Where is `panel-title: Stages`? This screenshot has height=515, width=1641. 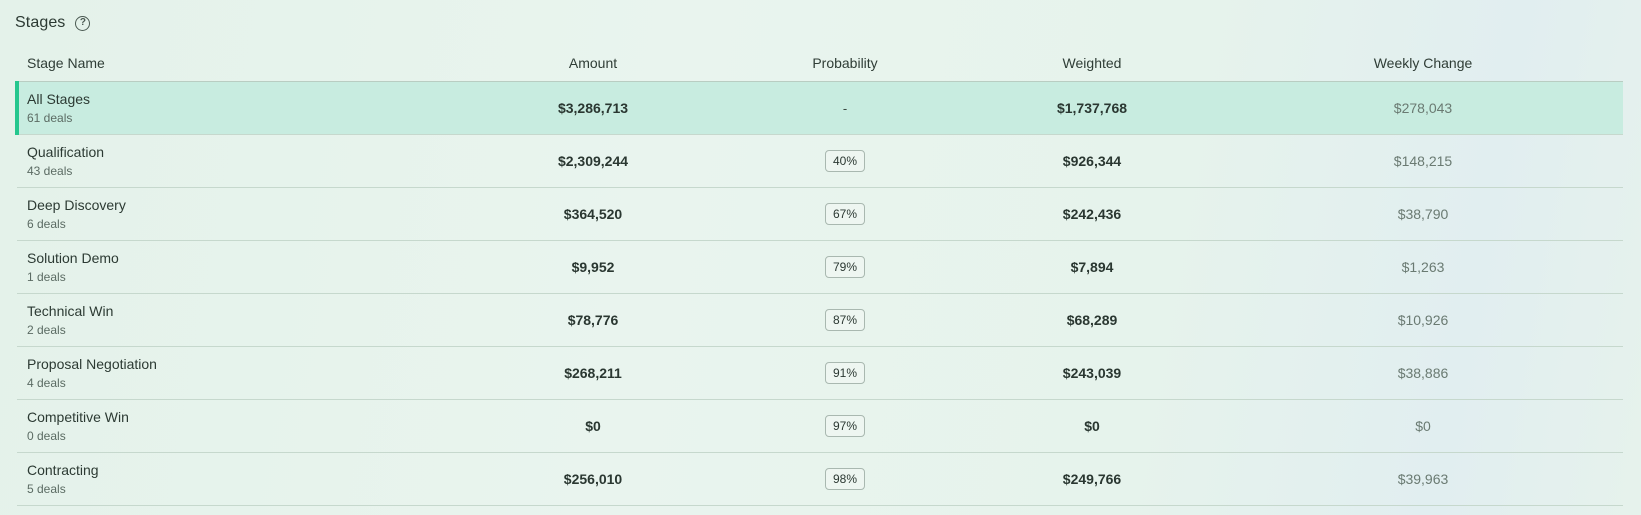
panel-title: Stages is located at coordinates (40, 22).